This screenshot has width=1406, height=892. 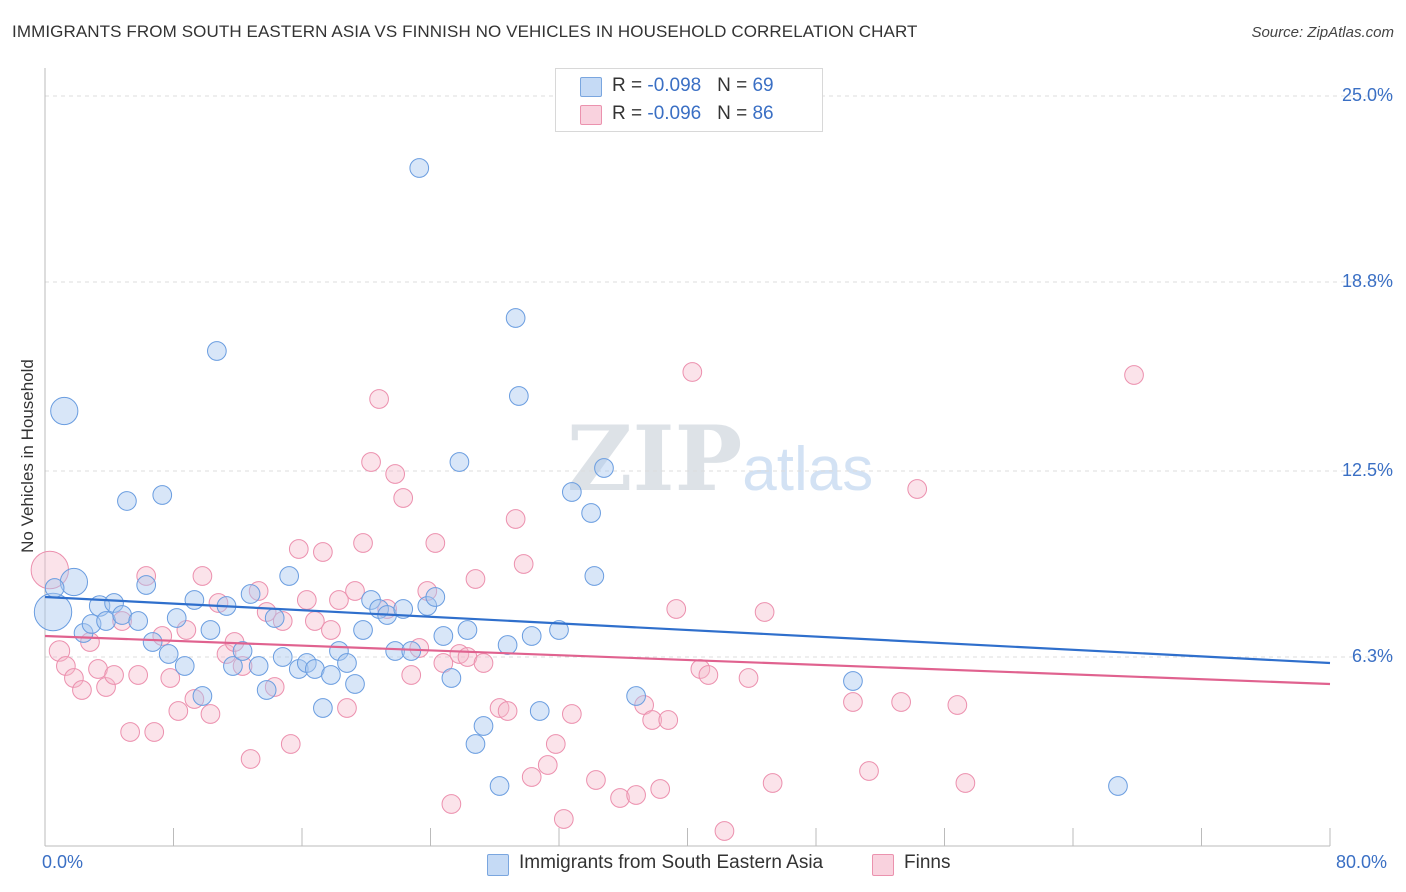 I want to click on trend-lines, so click(x=687, y=640).